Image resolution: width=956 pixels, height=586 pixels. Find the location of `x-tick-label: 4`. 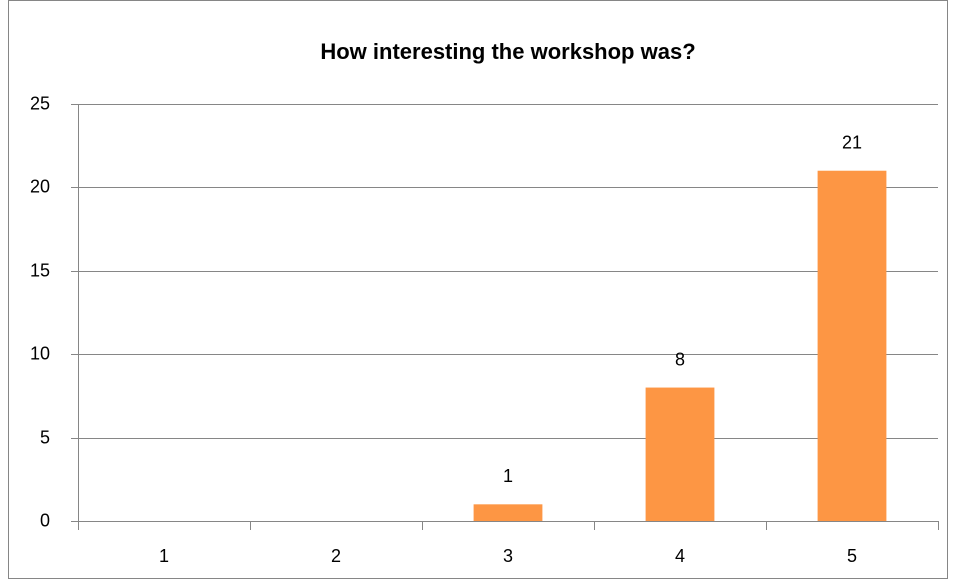

x-tick-label: 4 is located at coordinates (680, 556).